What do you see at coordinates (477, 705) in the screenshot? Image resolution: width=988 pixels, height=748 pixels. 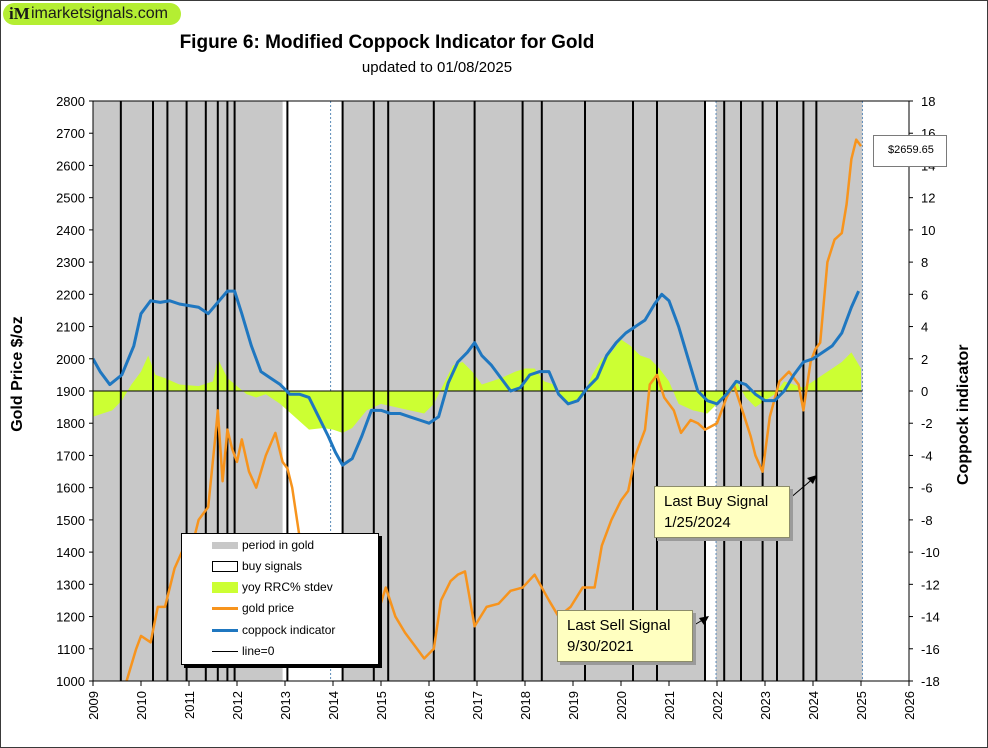 I see `x-tick-label: 2017` at bounding box center [477, 705].